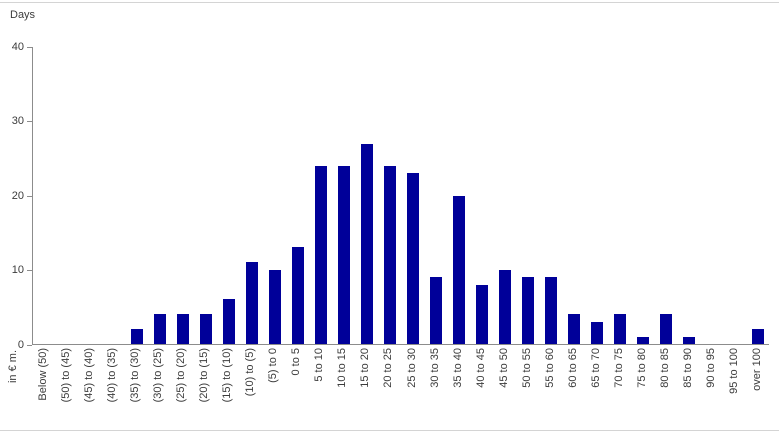 This screenshot has width=779, height=437. Describe the element at coordinates (43, 374) in the screenshot. I see `x-axis-tick-label: Below (50)` at that location.